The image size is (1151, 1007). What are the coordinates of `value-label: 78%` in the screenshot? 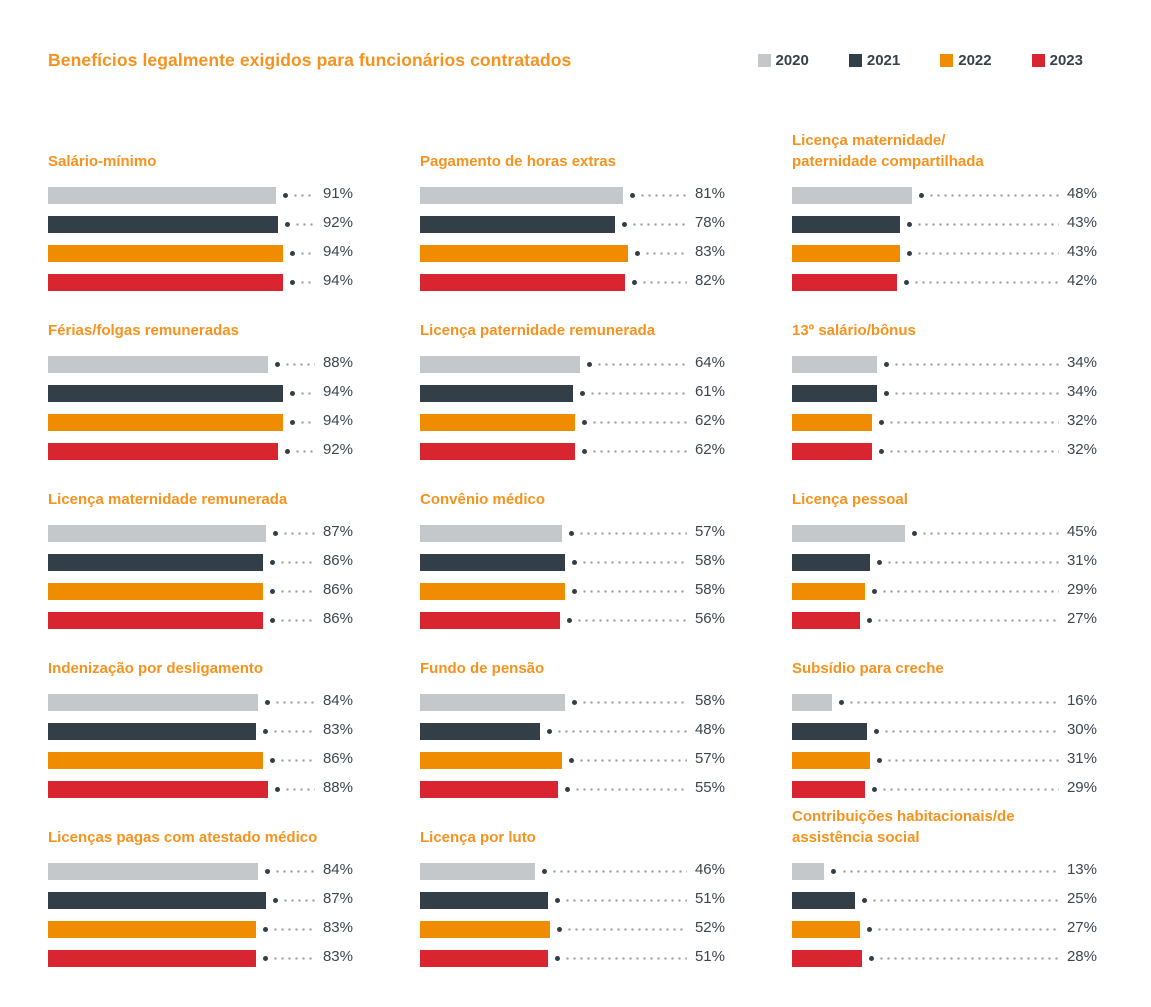 It's located at (709, 222).